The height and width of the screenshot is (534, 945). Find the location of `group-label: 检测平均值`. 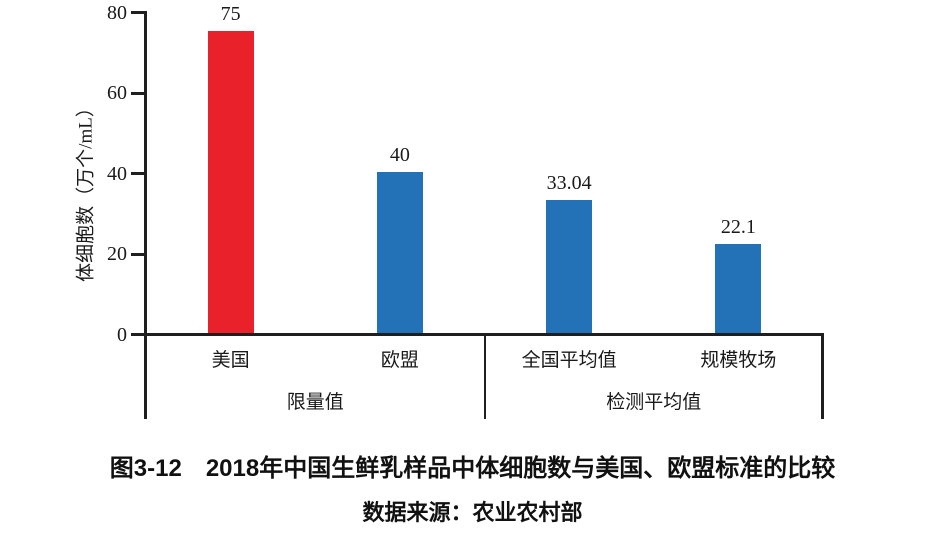

group-label: 检测平均值 is located at coordinates (654, 402).